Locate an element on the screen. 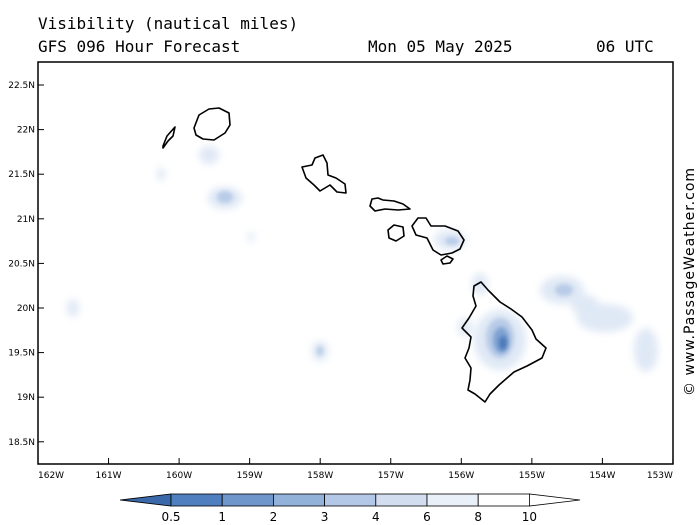 The height and width of the screenshot is (525, 700). island-molokai is located at coordinates (390, 204).